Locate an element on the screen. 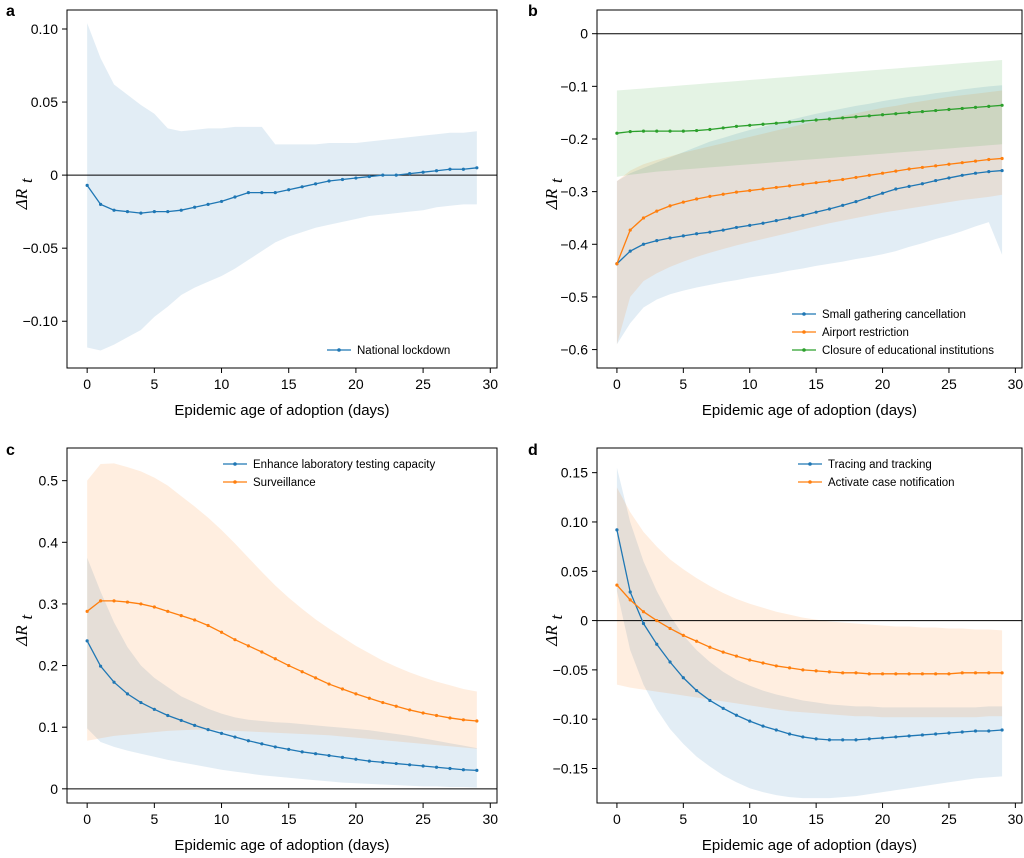  y-tick-label: 0.05 is located at coordinates (574, 571).